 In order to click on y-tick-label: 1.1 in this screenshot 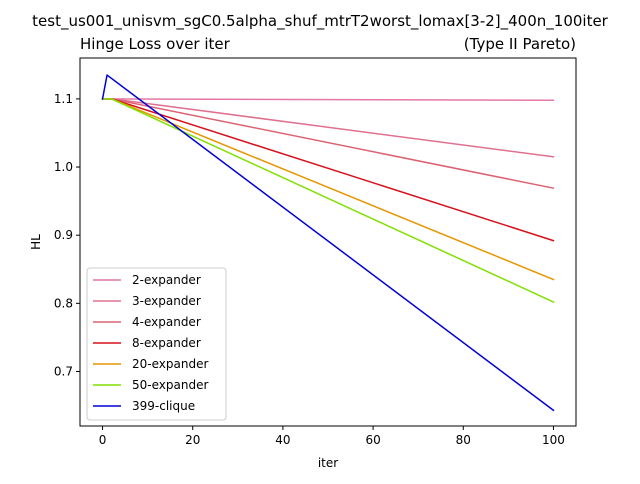, I will do `click(63, 99)`.